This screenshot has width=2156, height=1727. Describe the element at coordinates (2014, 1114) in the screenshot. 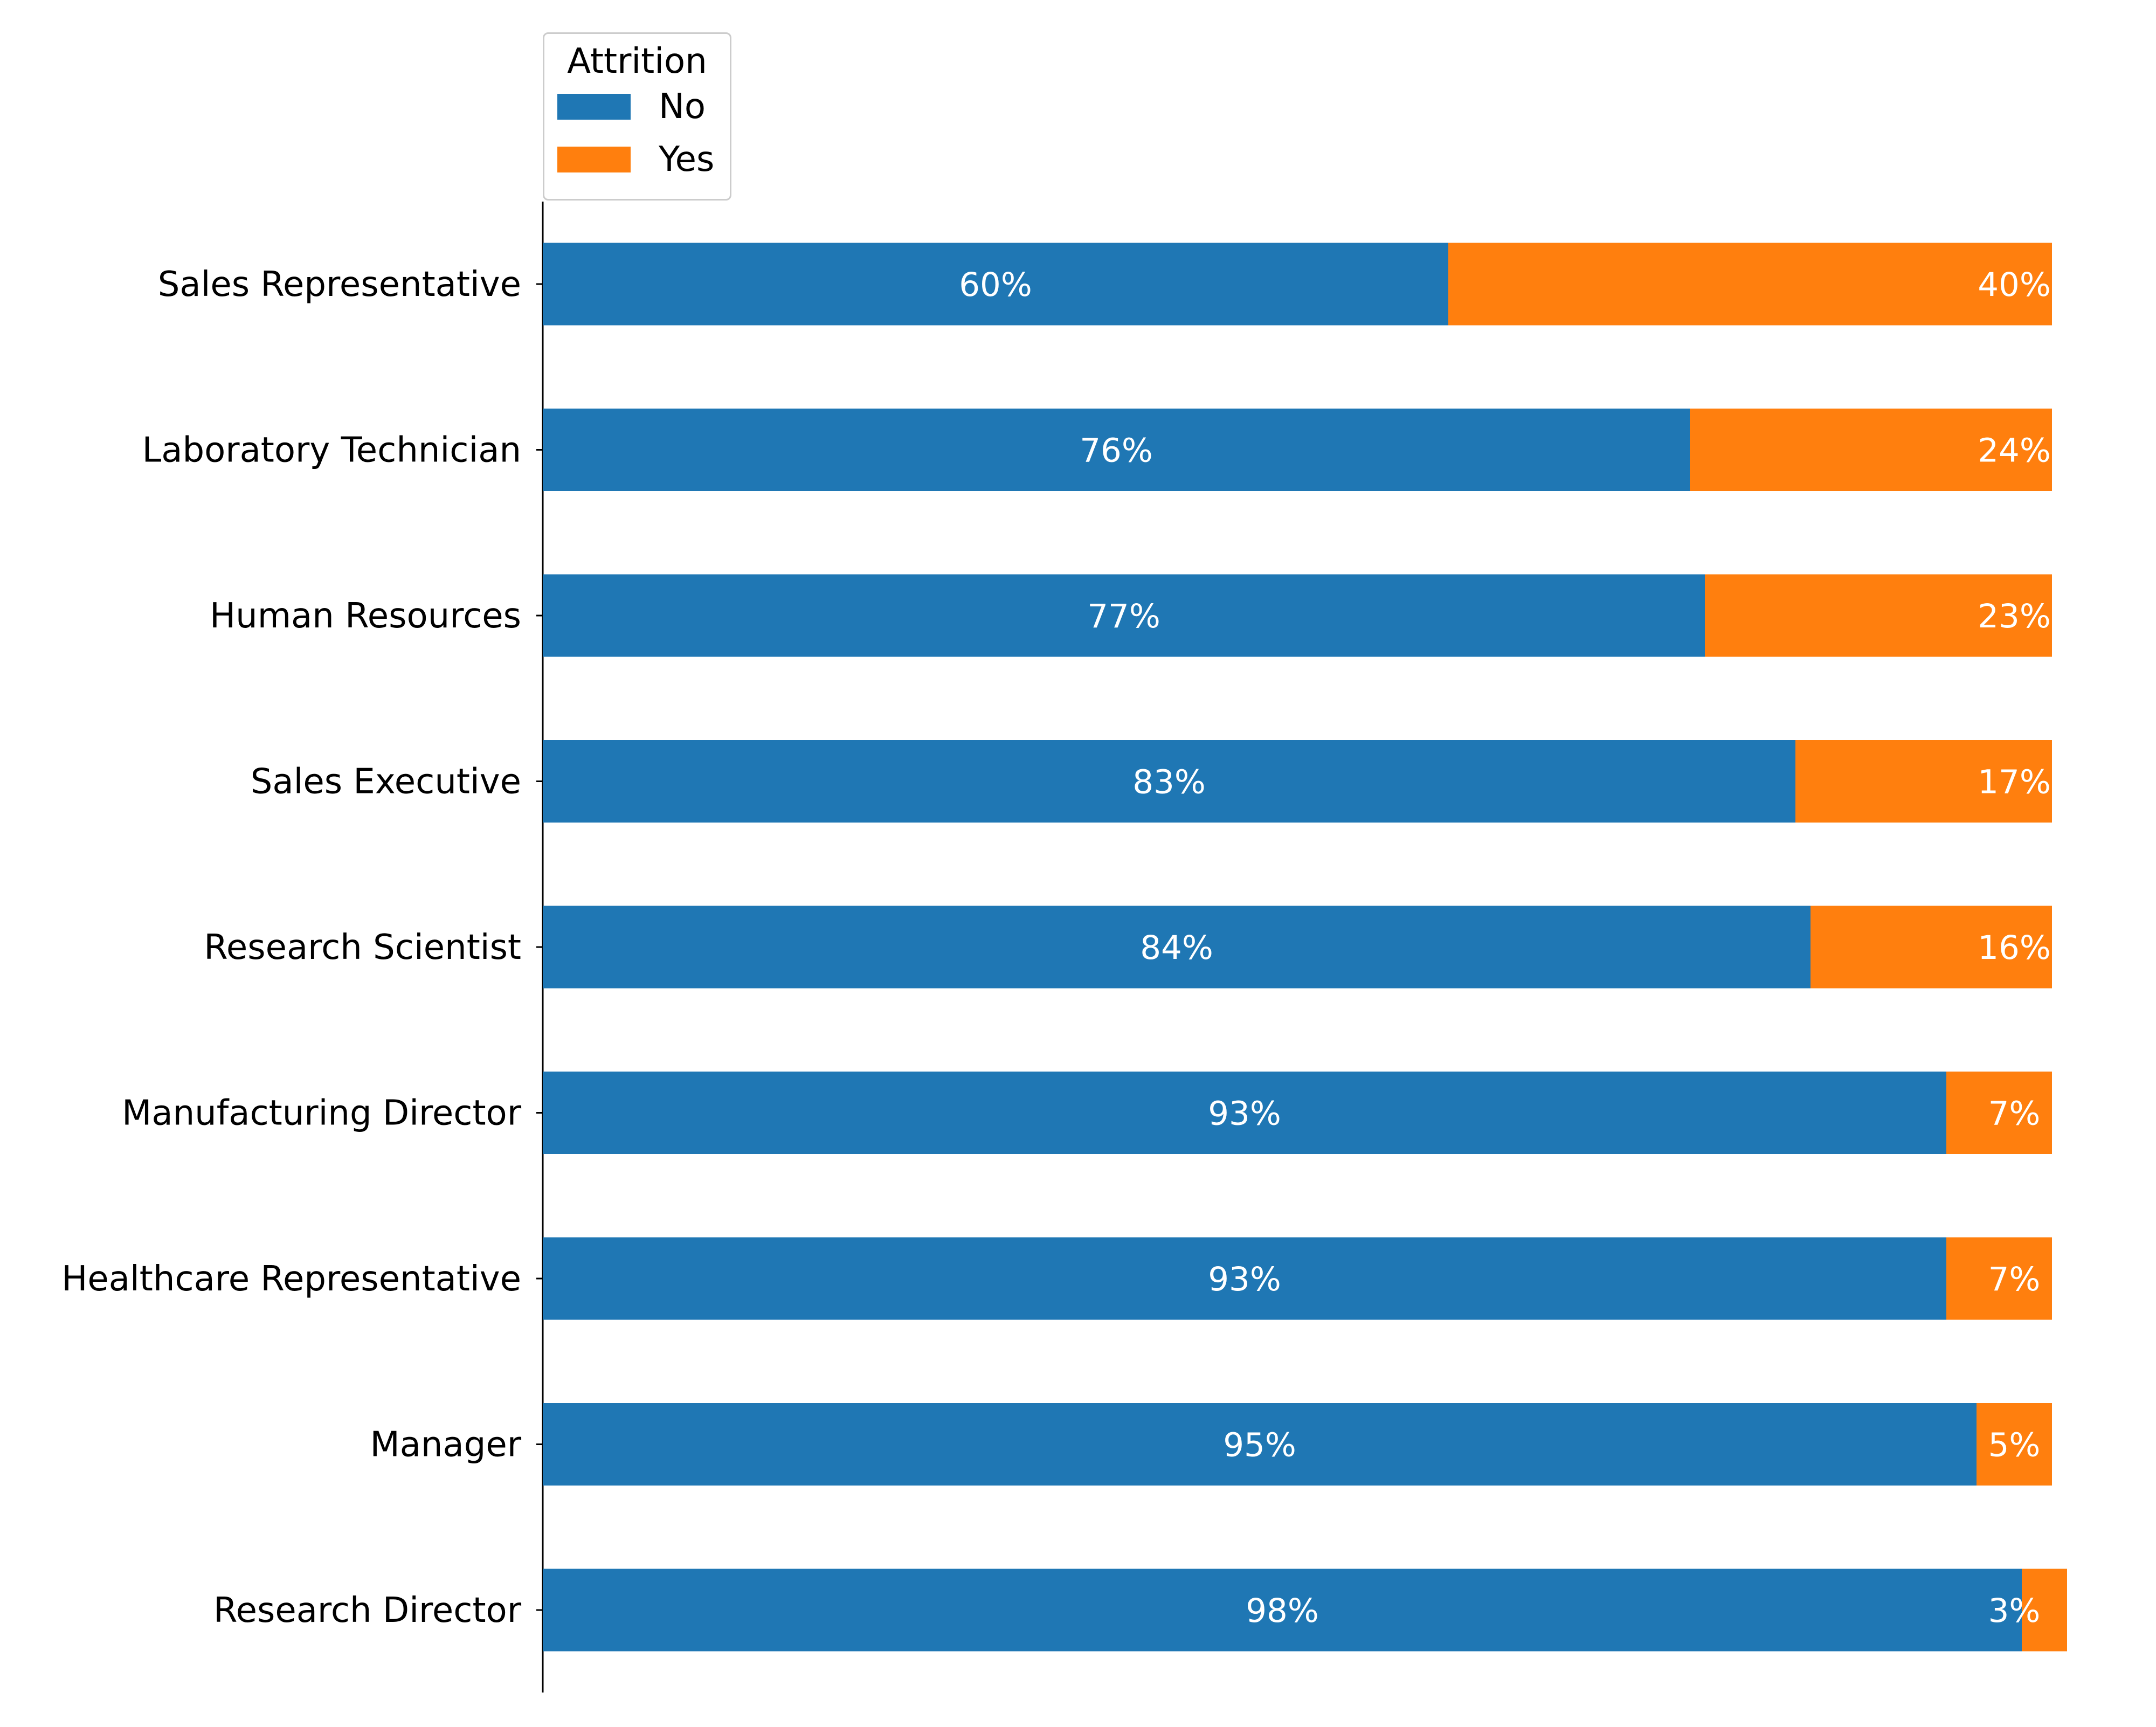

I see `data-label-yes-manufacturing-director: 7%` at that location.